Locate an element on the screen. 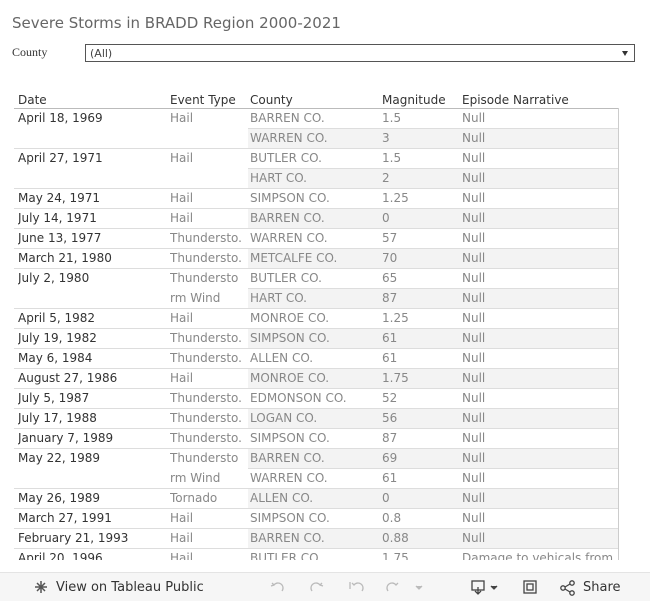 This screenshot has width=650, height=601. magnitude-cell: 0 is located at coordinates (386, 218).